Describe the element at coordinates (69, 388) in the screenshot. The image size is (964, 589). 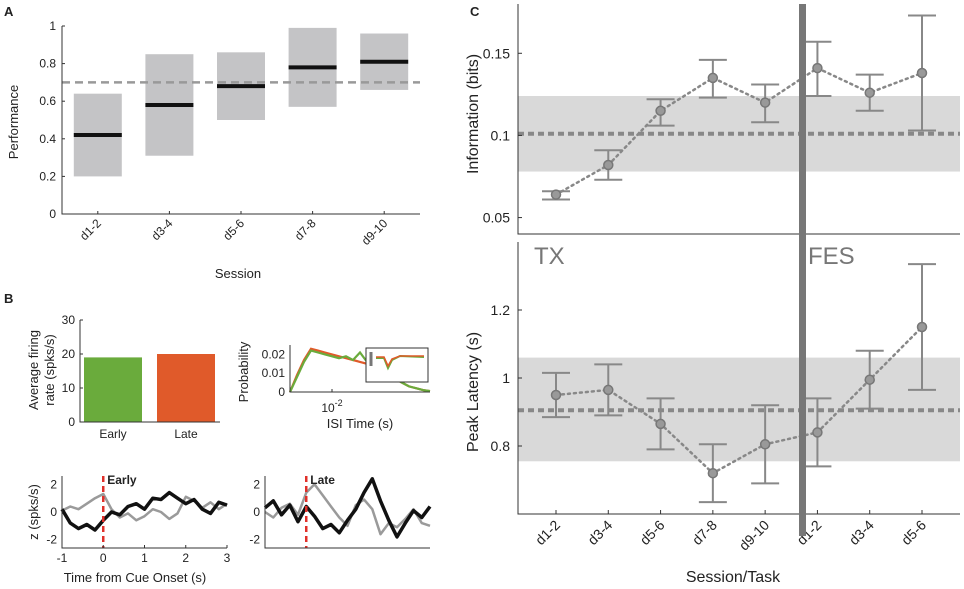
I see `ytick-10: 10` at that location.